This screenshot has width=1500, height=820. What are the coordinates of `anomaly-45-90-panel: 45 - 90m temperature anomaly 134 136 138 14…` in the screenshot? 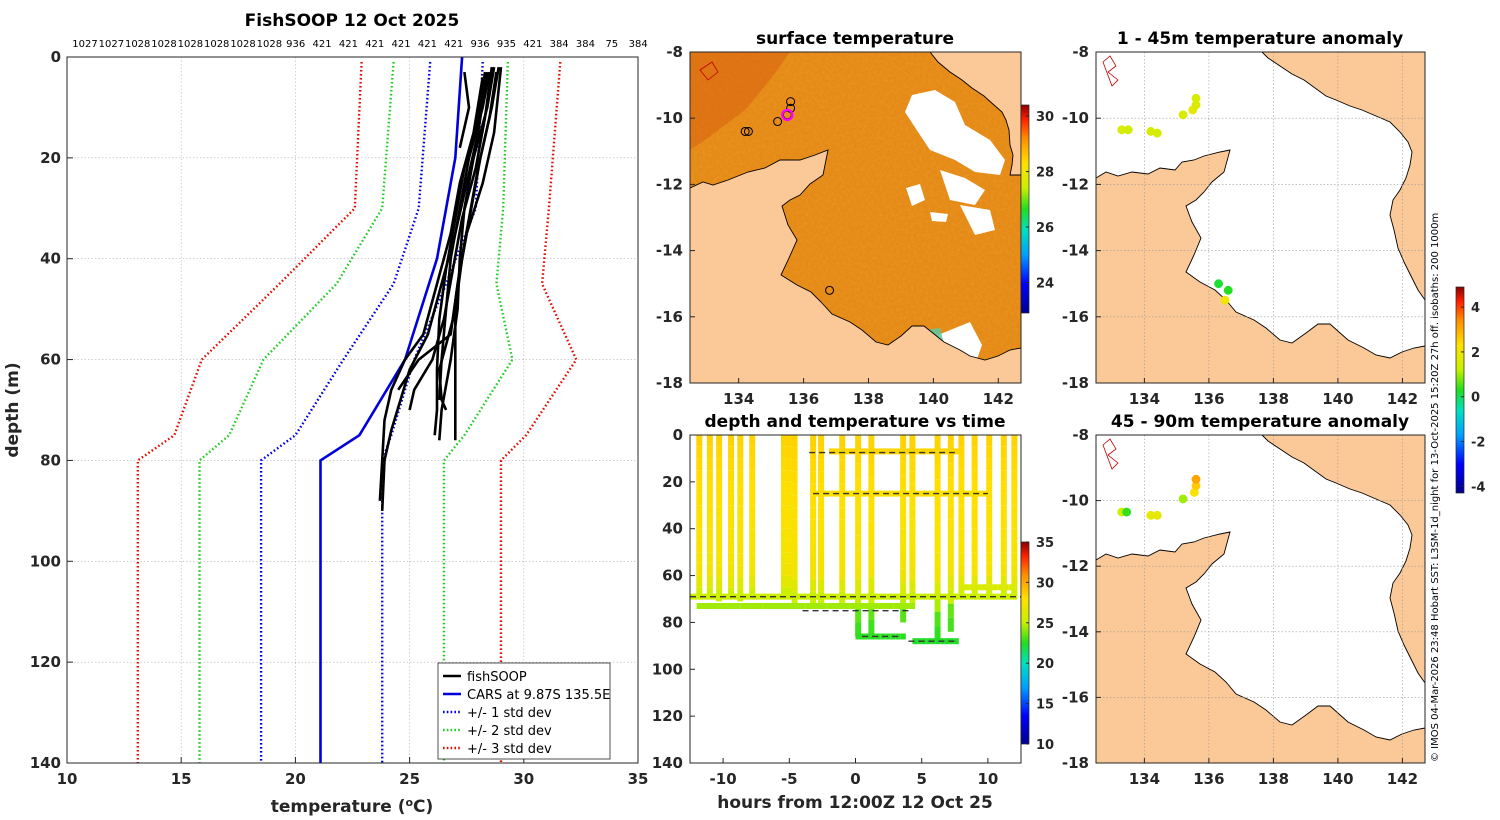 It's located at (1244, 600).